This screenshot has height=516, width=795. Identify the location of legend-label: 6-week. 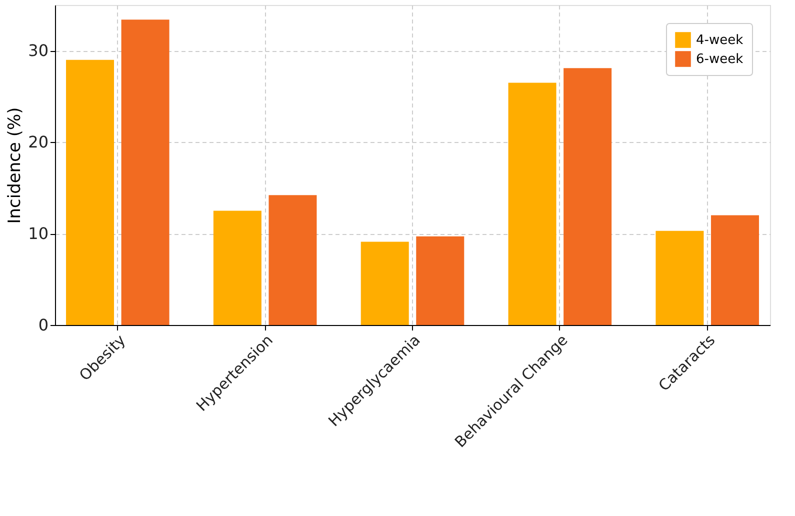
(720, 59).